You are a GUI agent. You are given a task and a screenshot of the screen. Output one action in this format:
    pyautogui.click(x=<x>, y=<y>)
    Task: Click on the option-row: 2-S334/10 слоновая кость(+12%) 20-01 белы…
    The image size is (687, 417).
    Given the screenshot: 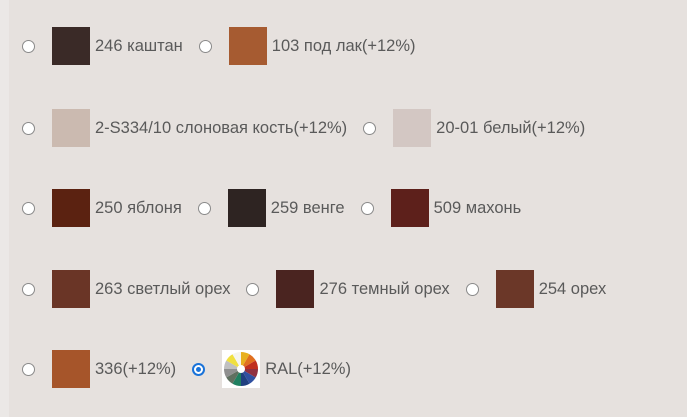 What is the action you would take?
    pyautogui.click(x=311, y=128)
    